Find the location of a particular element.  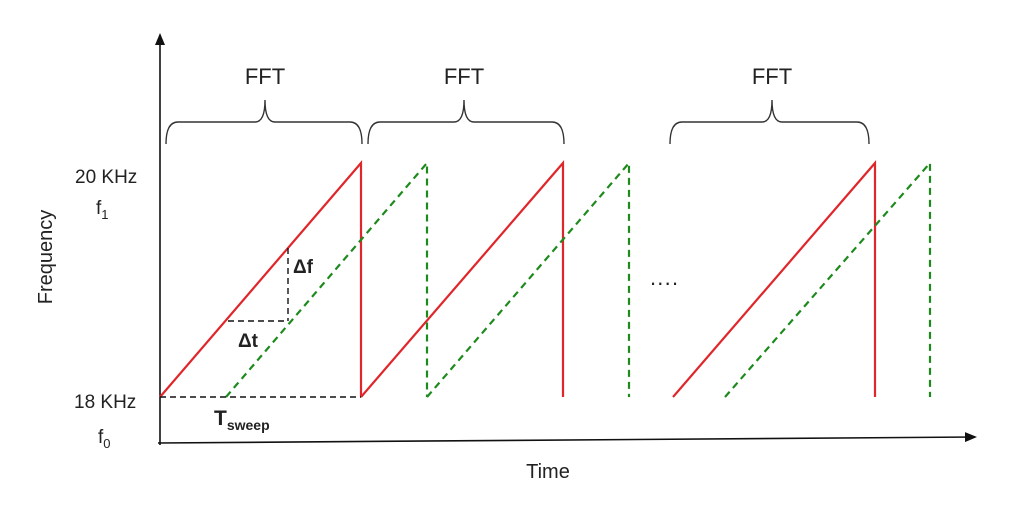

y-axis-label: Frequency is located at coordinates (46, 257).